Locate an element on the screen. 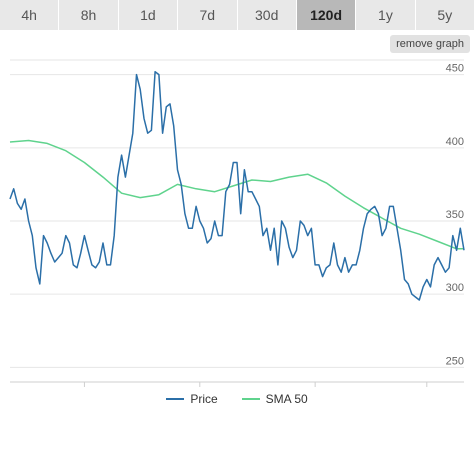  tab-5y: 5y is located at coordinates (445, 15).